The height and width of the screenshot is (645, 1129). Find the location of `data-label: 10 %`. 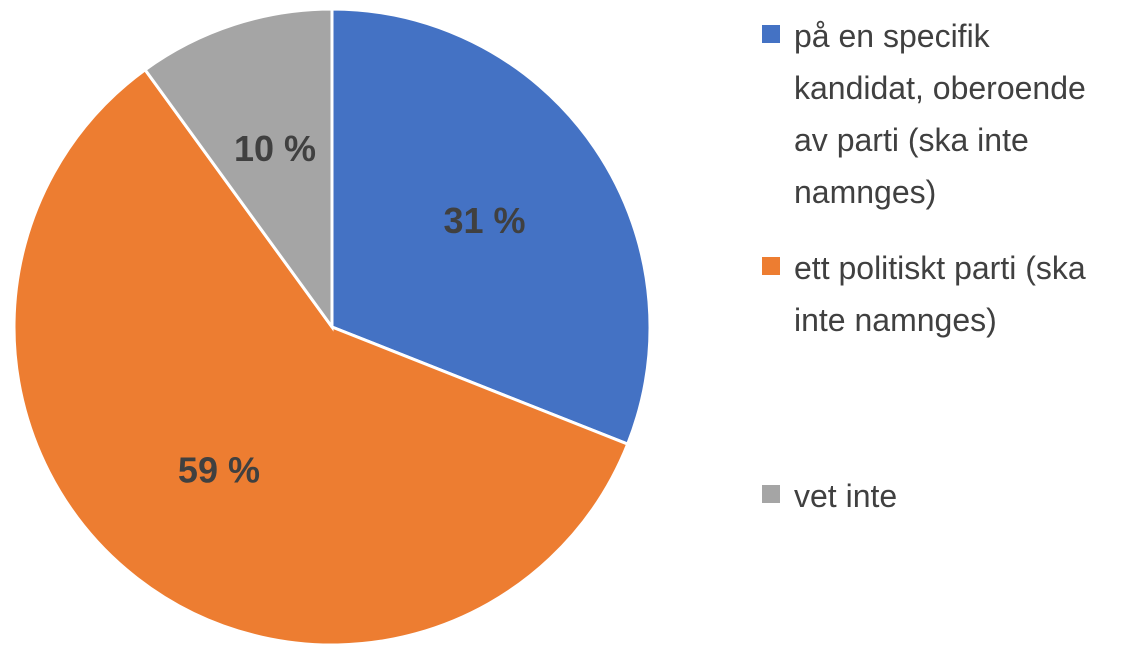

data-label: 10 % is located at coordinates (275, 148).